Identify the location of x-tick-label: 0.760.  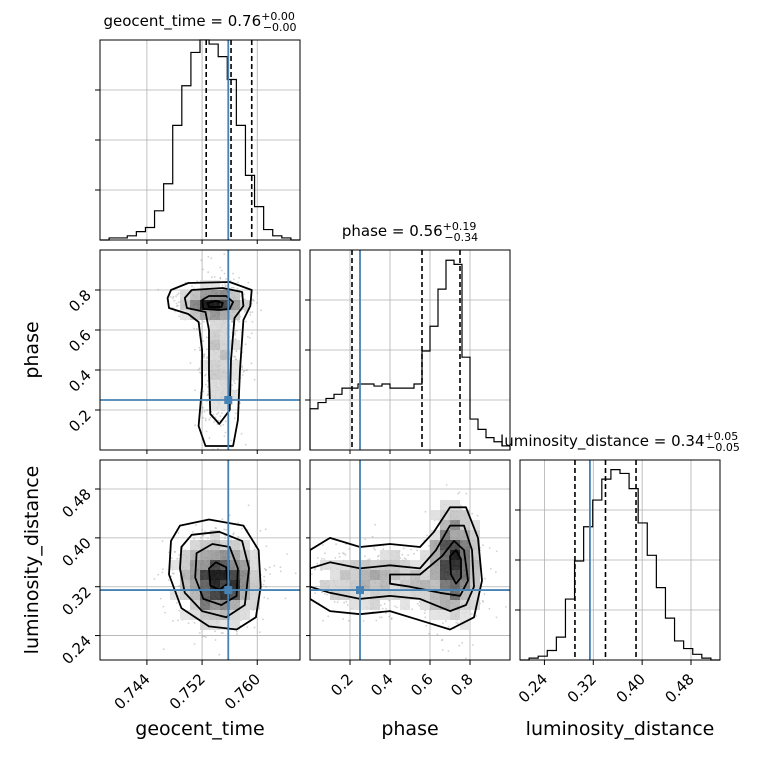
(242, 691).